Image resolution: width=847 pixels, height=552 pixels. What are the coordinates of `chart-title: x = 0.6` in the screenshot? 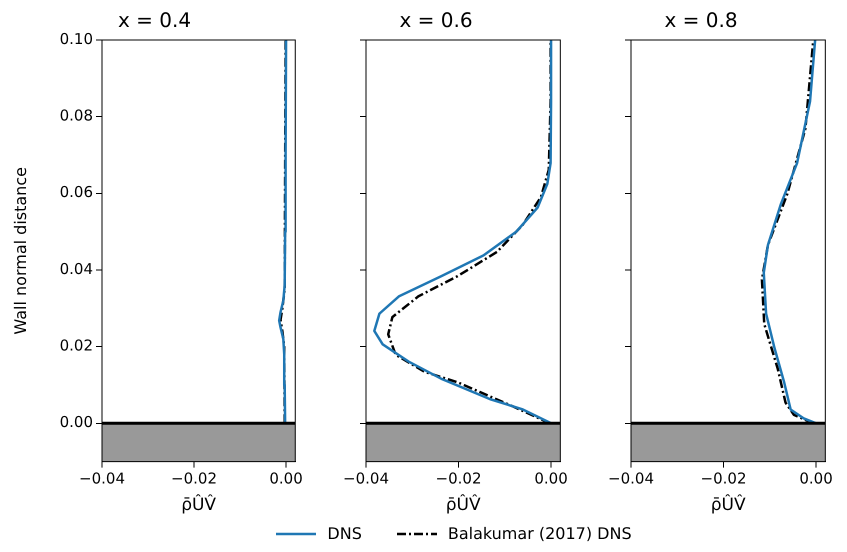 It's located at (436, 20).